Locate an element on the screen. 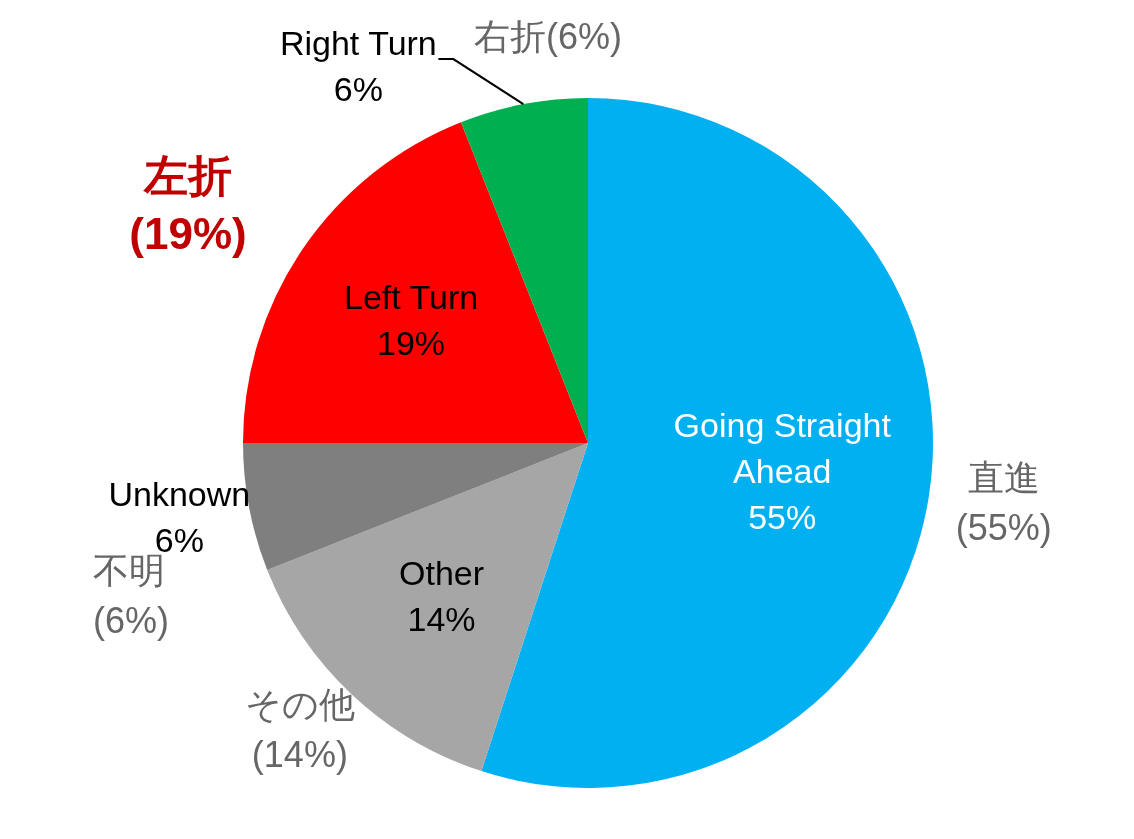 The height and width of the screenshot is (839, 1134). text: 左折 (19%) is located at coordinates (188, 205).